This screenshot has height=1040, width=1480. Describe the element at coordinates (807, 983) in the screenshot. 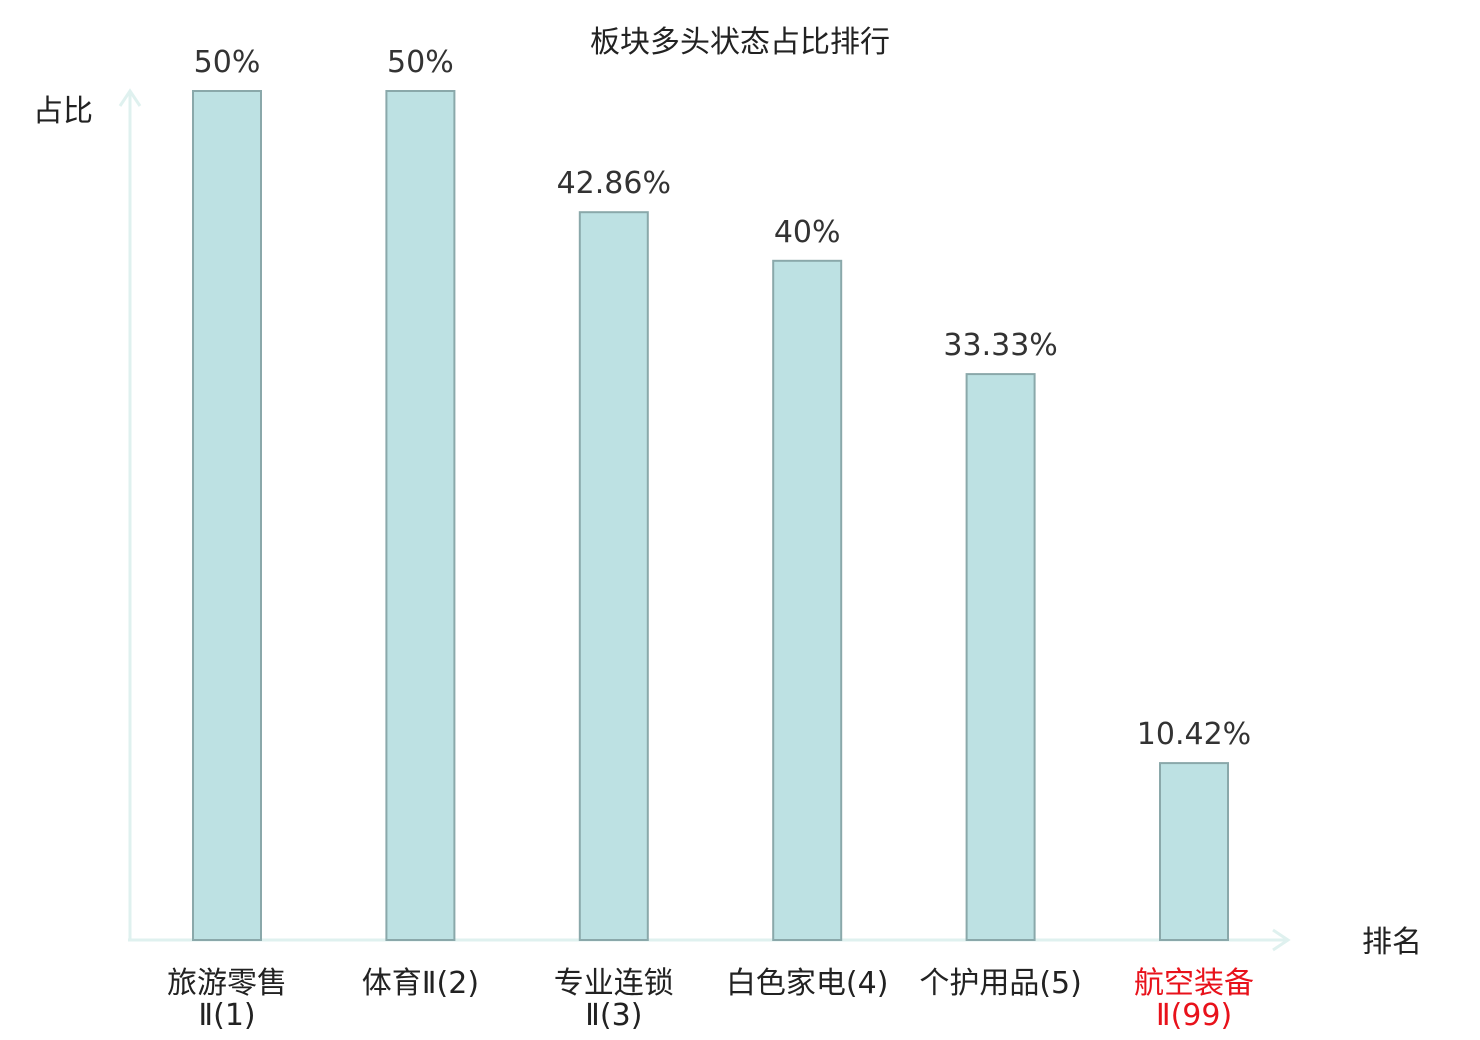

I see `category-label-4: 白色家电(4)` at that location.